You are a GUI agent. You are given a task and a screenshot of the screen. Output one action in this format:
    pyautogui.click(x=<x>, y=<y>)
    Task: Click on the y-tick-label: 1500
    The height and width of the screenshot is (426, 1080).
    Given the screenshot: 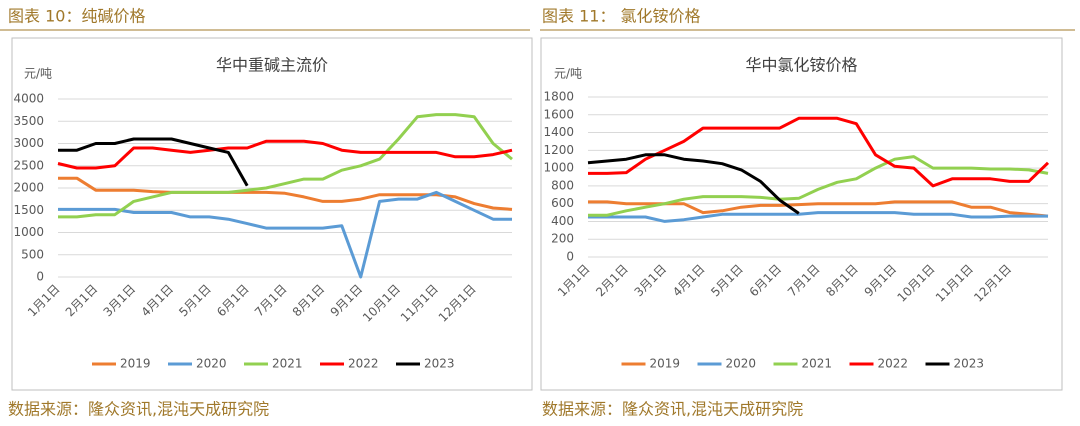 What is the action you would take?
    pyautogui.click(x=28, y=210)
    